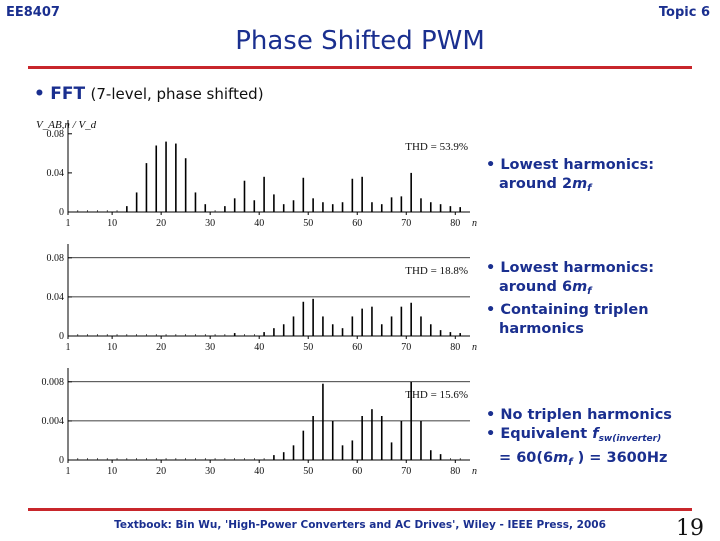 The width and height of the screenshot is (720, 541). Describe the element at coordinates (53, 382) in the screenshot. I see `y-tick-label: 0.008` at that location.